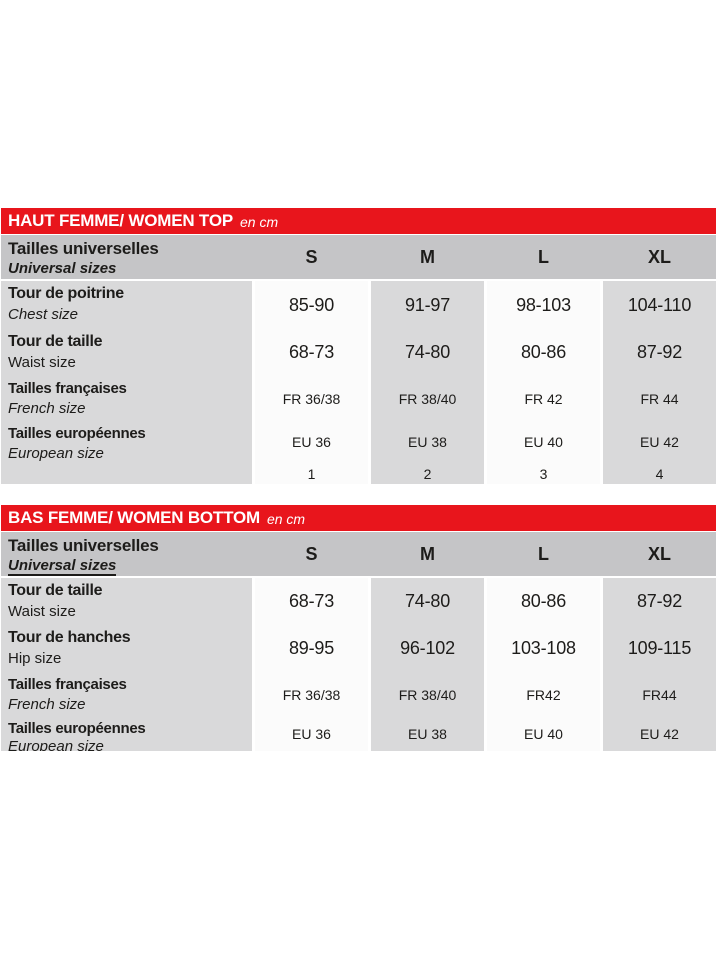 The image size is (720, 960). What do you see at coordinates (43, 314) in the screenshot?
I see `row-label-en: Chest size` at bounding box center [43, 314].